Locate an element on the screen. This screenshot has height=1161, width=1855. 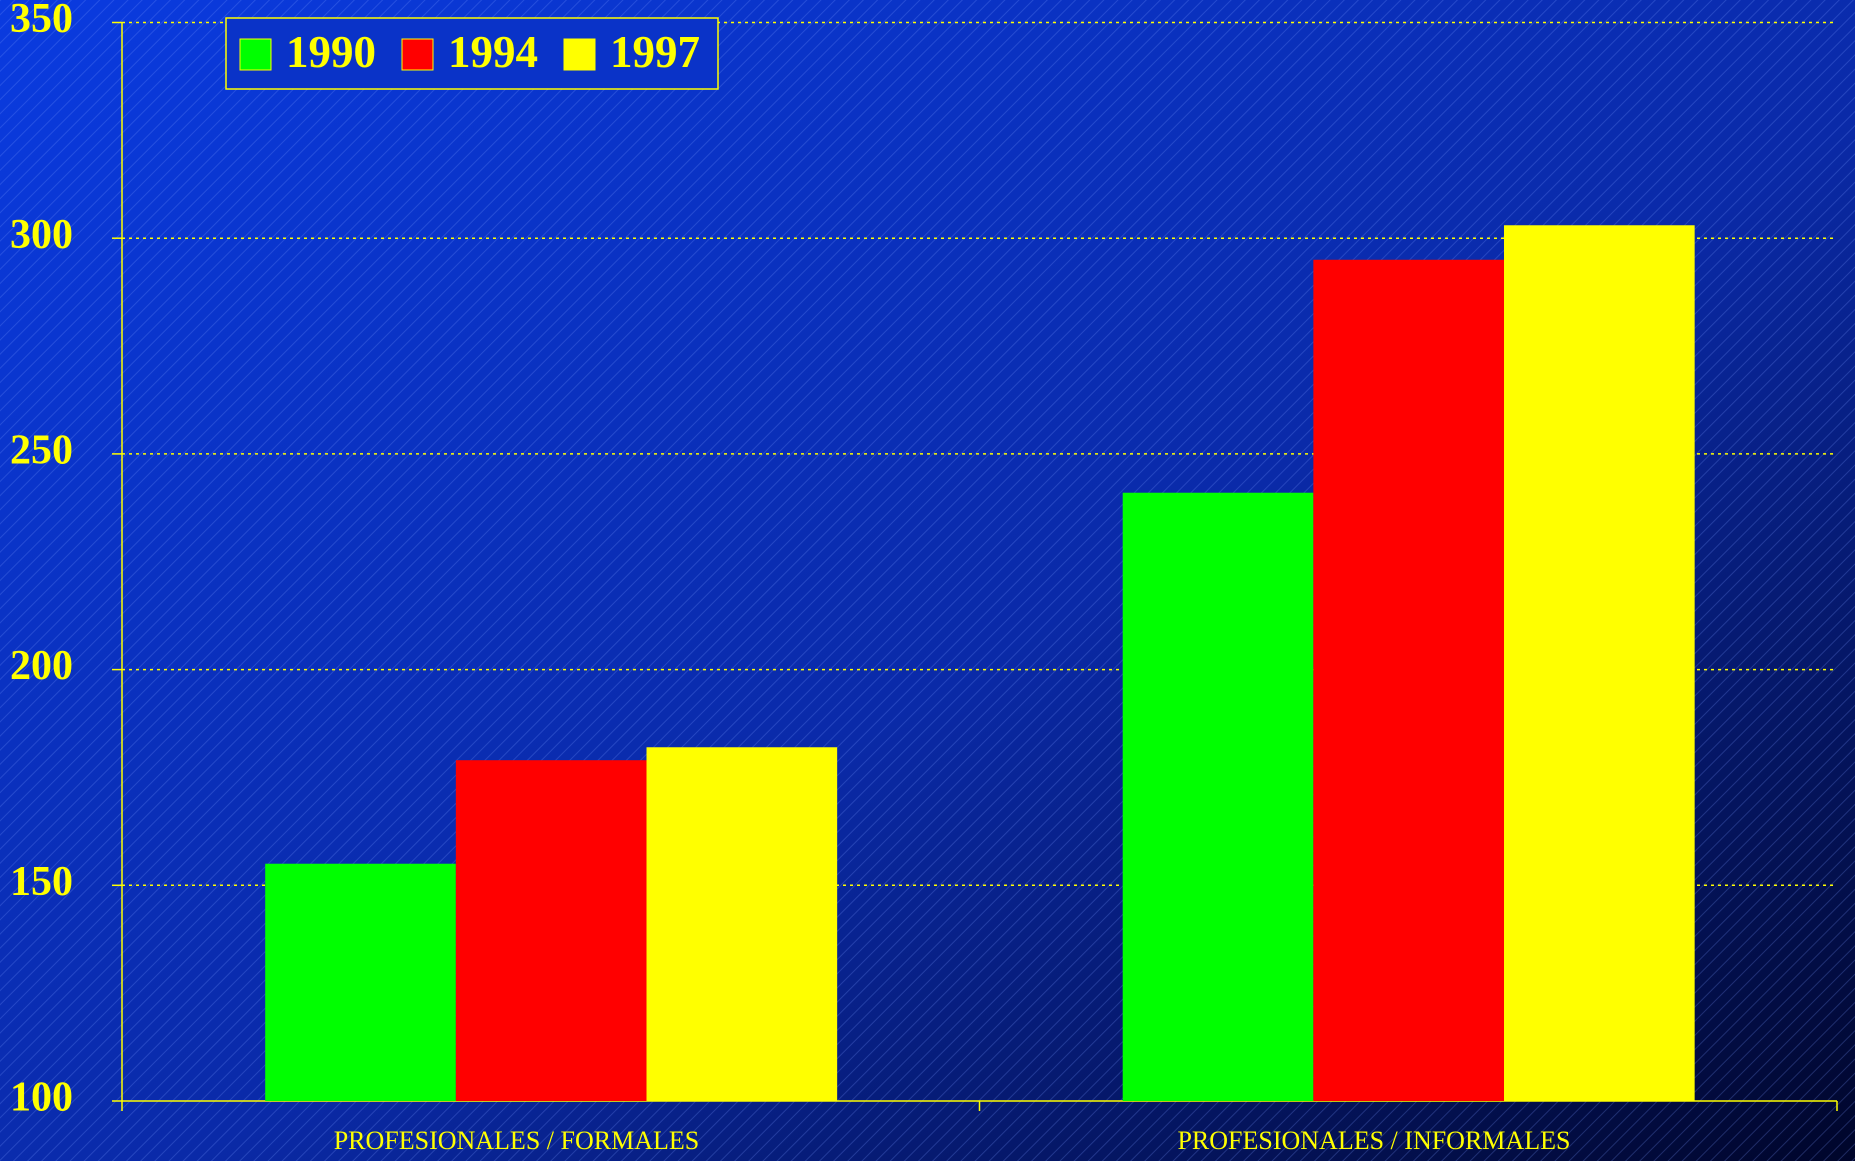
legend-label: 1994 is located at coordinates (493, 52).